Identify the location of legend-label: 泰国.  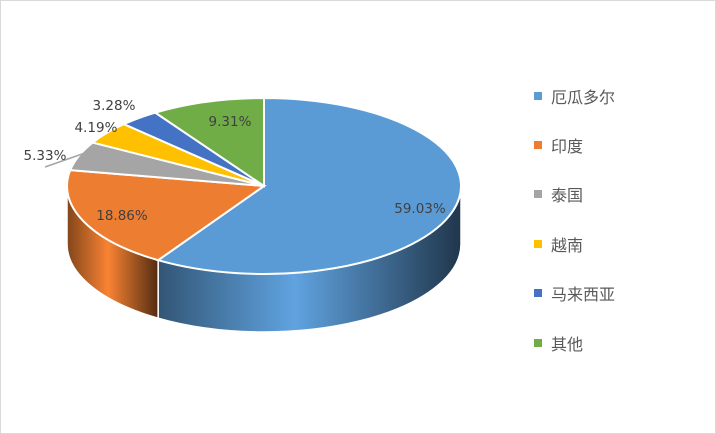
(567, 196).